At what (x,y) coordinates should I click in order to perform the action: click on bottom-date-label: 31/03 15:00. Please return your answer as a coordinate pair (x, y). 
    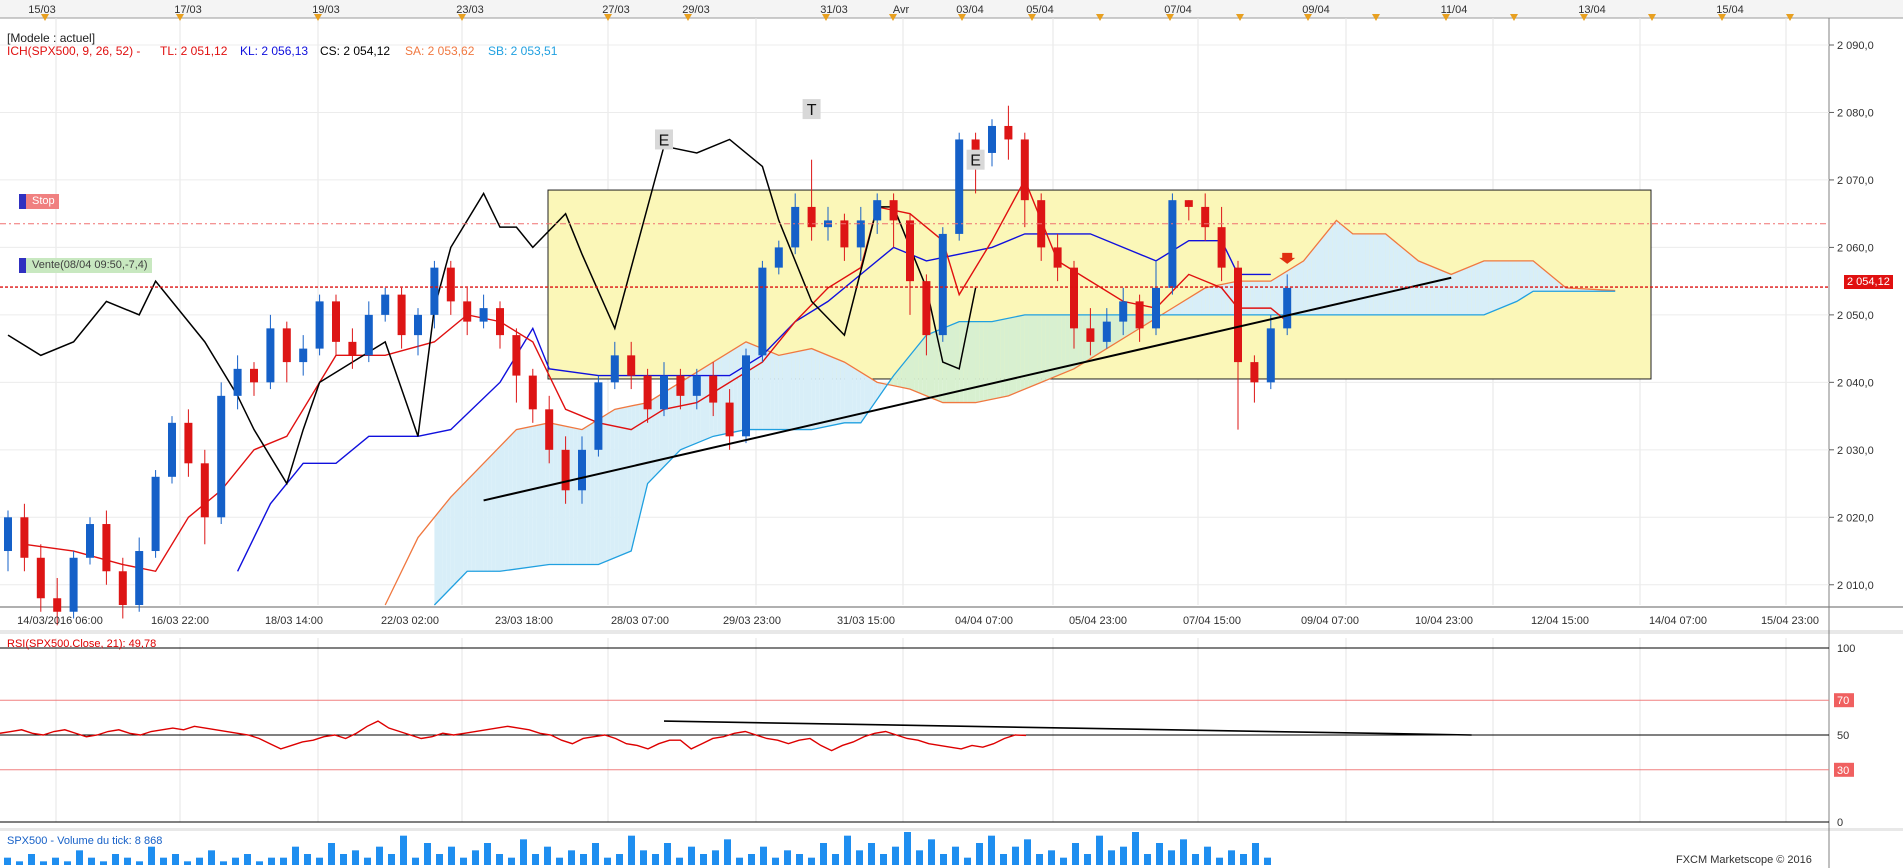
    Looking at the image, I should click on (866, 621).